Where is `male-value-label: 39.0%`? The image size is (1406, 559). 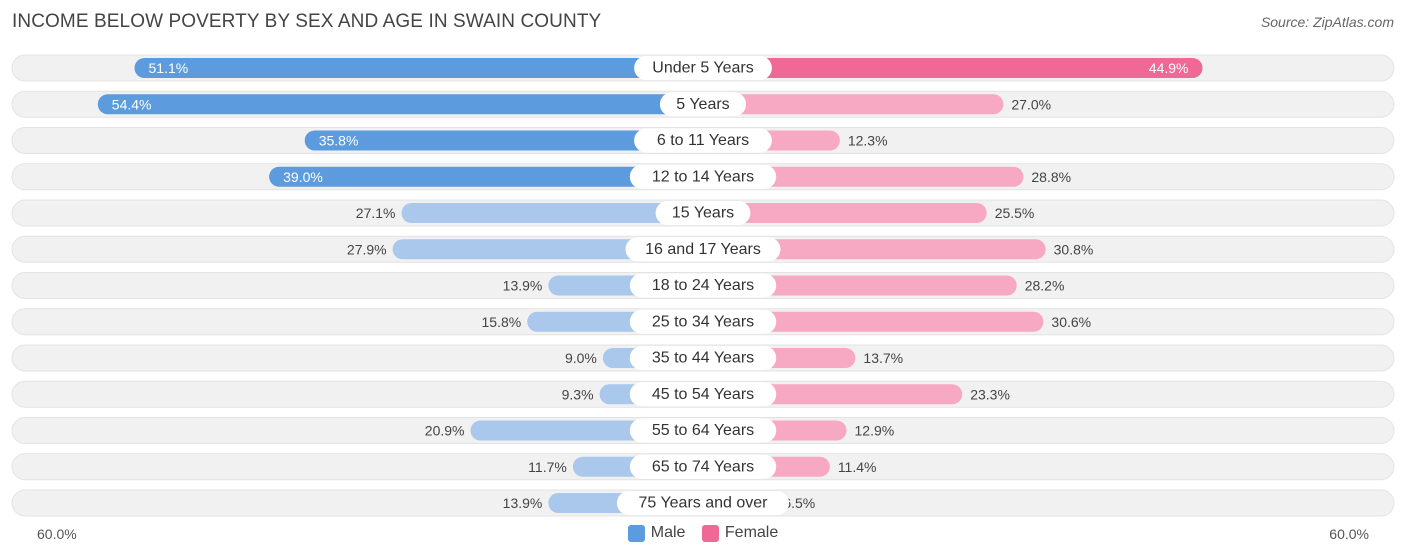 male-value-label: 39.0% is located at coordinates (303, 177).